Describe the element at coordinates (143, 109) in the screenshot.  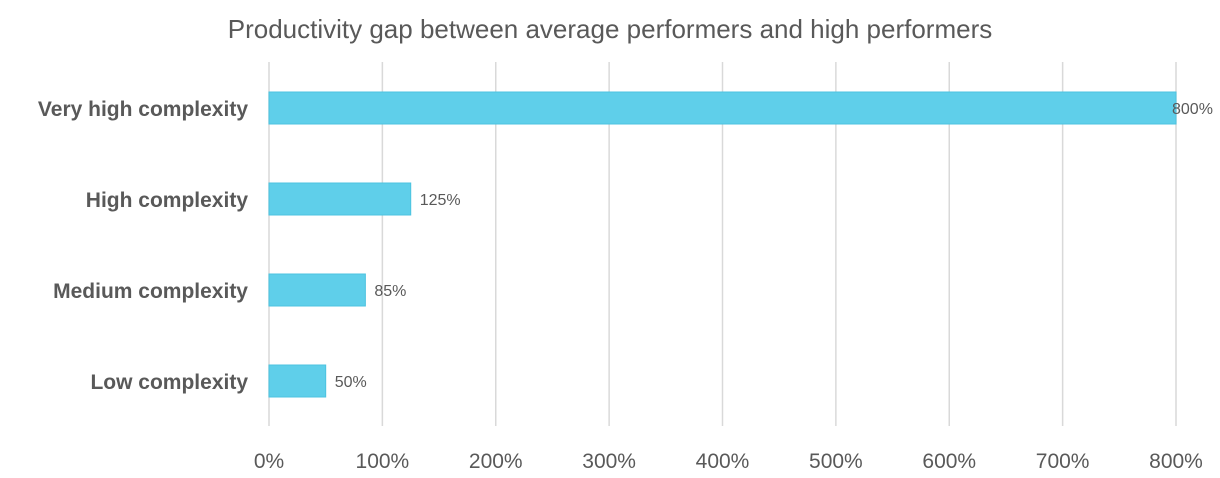
I see `category-label: Very high complexity` at that location.